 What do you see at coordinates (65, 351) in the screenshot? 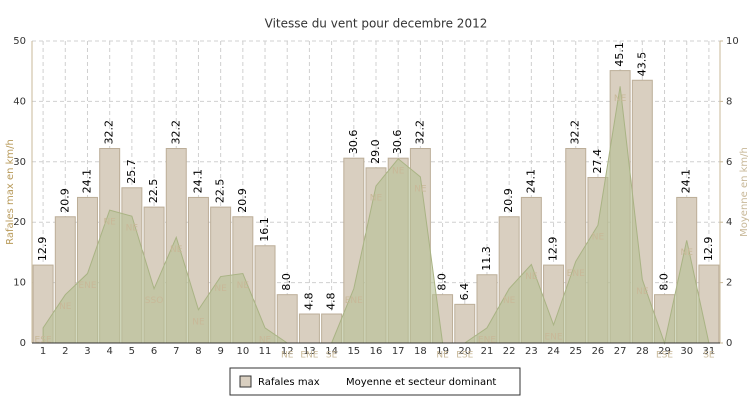
I see `x-tick-label: 2` at bounding box center [65, 351].